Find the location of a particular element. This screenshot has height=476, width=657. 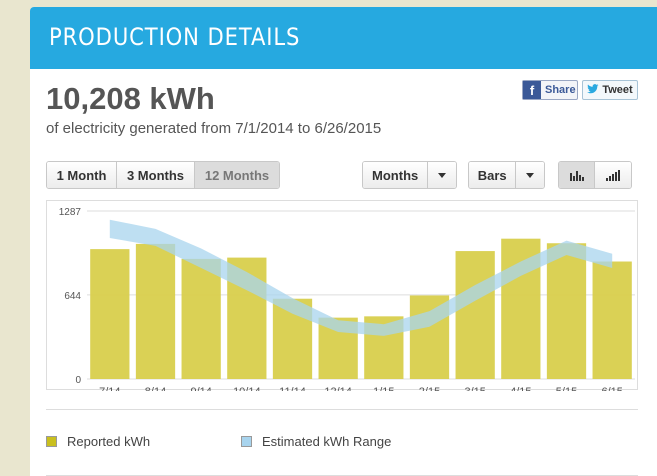

bar-view-button is located at coordinates (577, 175).